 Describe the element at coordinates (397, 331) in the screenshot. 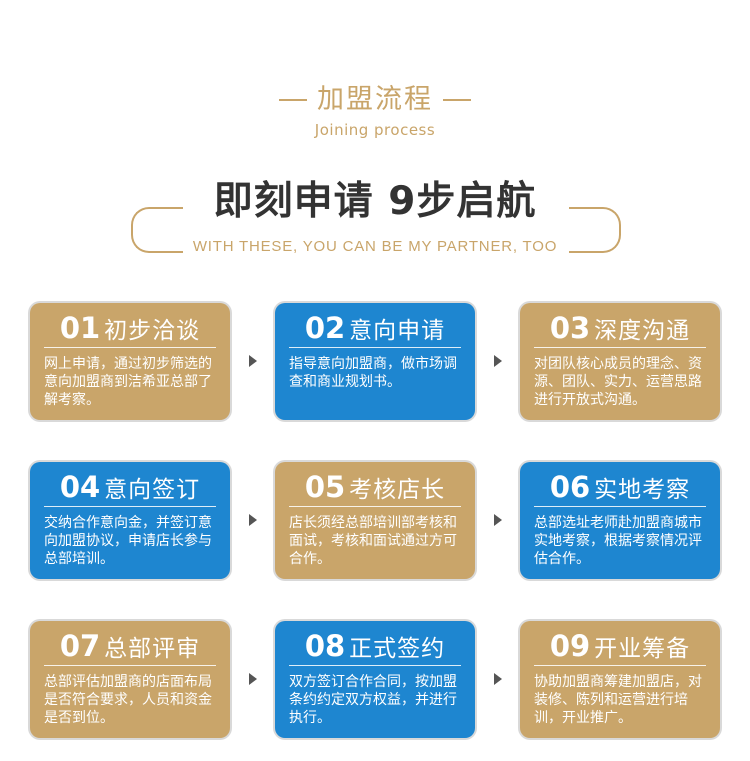

I see `step-title: 意向申请` at that location.